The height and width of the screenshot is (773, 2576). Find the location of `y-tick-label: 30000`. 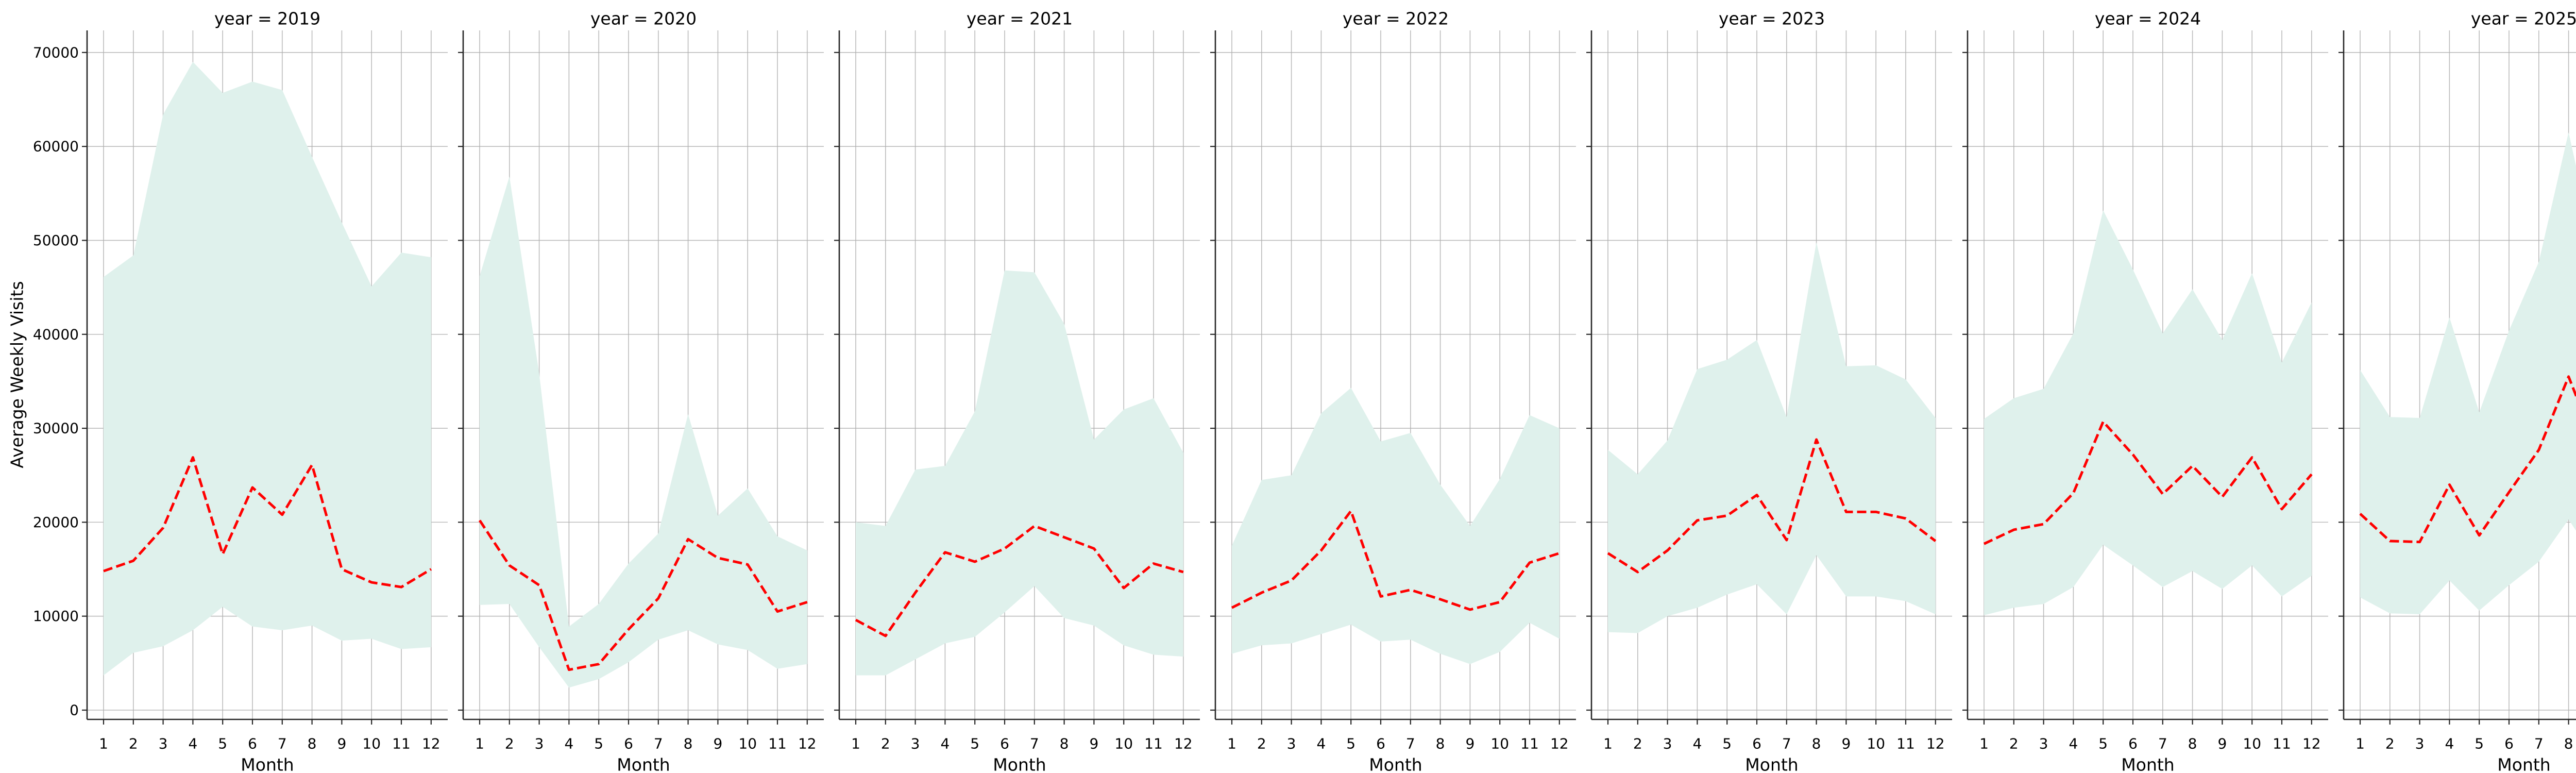

y-tick-label: 30000 is located at coordinates (56, 428).